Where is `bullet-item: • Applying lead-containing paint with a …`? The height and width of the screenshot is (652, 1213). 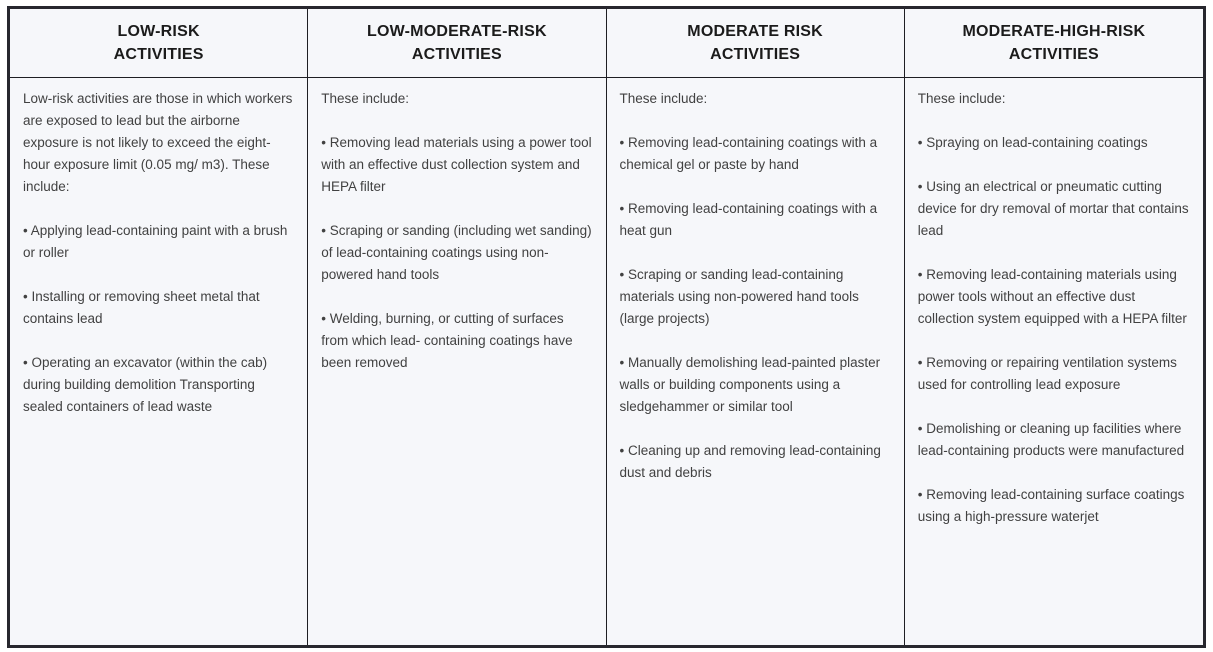
bullet-item: • Applying lead-containing paint with a … is located at coordinates (155, 241).